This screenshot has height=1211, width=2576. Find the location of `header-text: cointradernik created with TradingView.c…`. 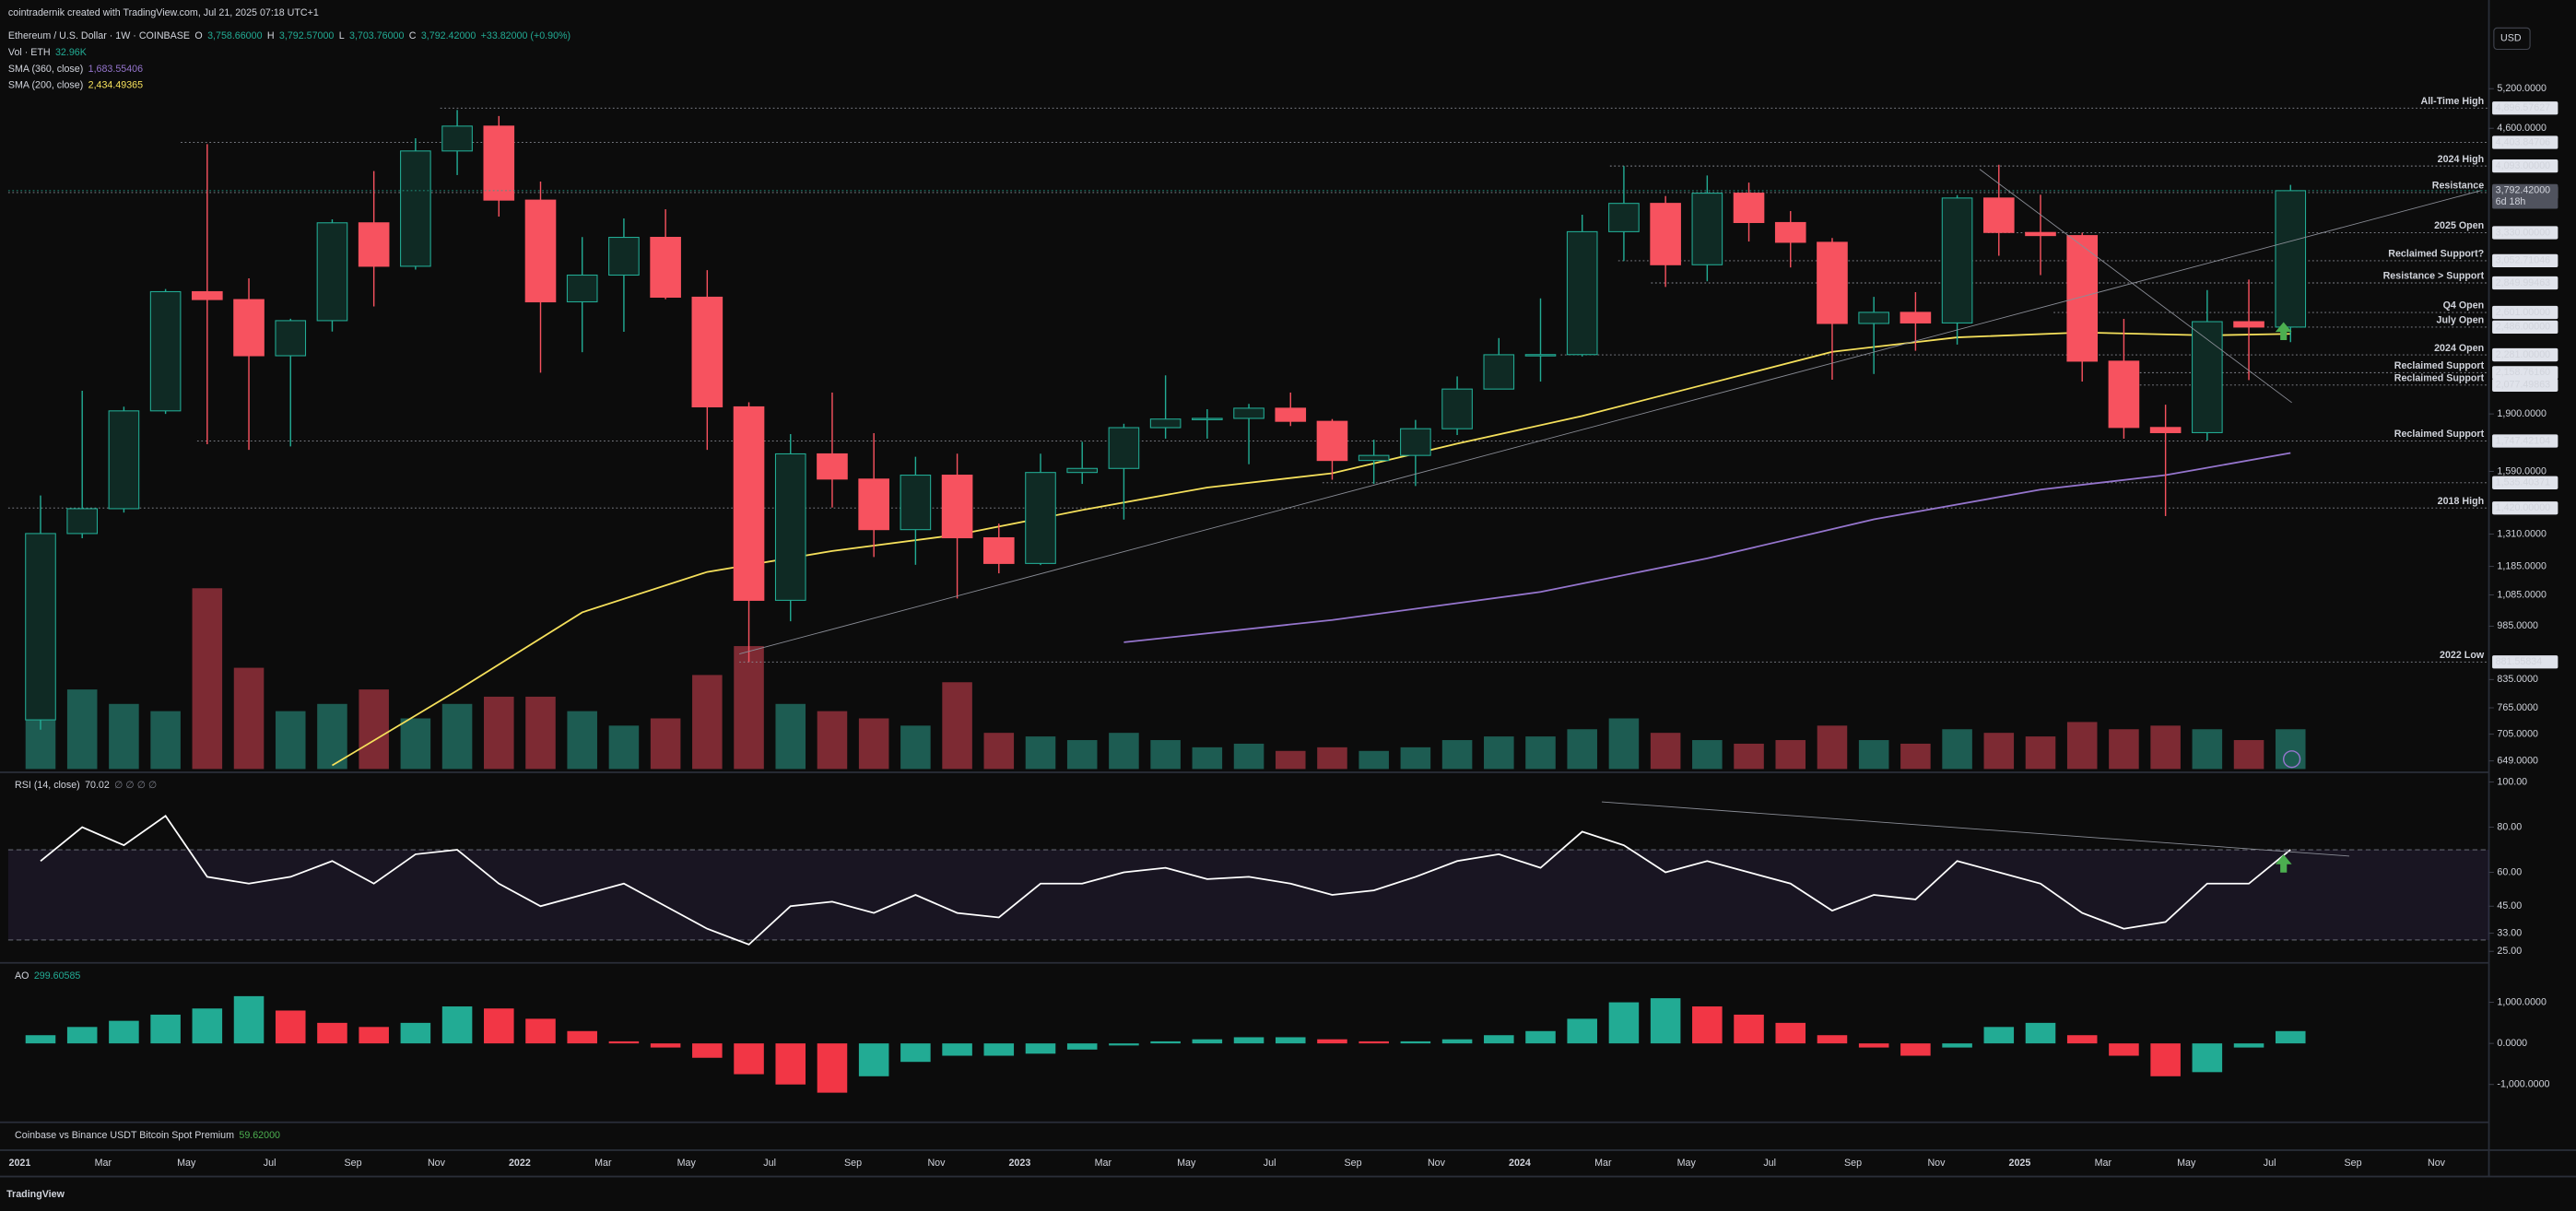

header-text: cointradernik created with TradingView.c… is located at coordinates (163, 13).